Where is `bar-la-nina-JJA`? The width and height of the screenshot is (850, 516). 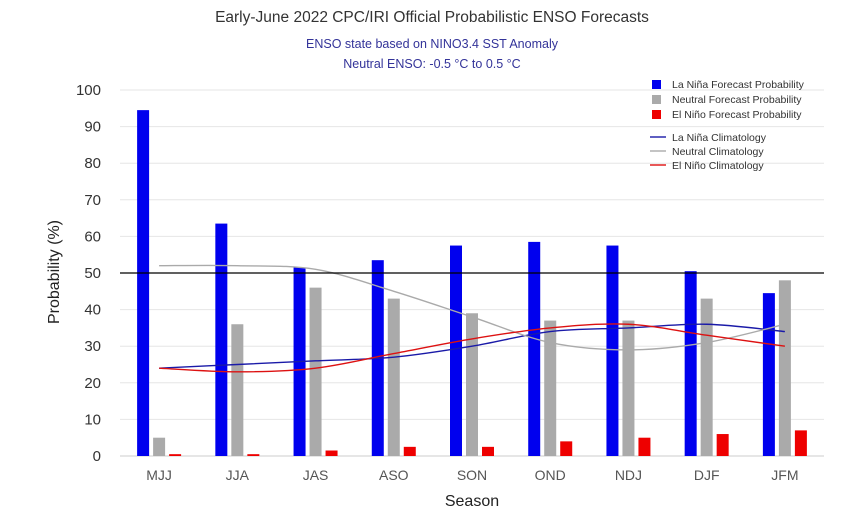 bar-la-nina-JJA is located at coordinates (221, 339).